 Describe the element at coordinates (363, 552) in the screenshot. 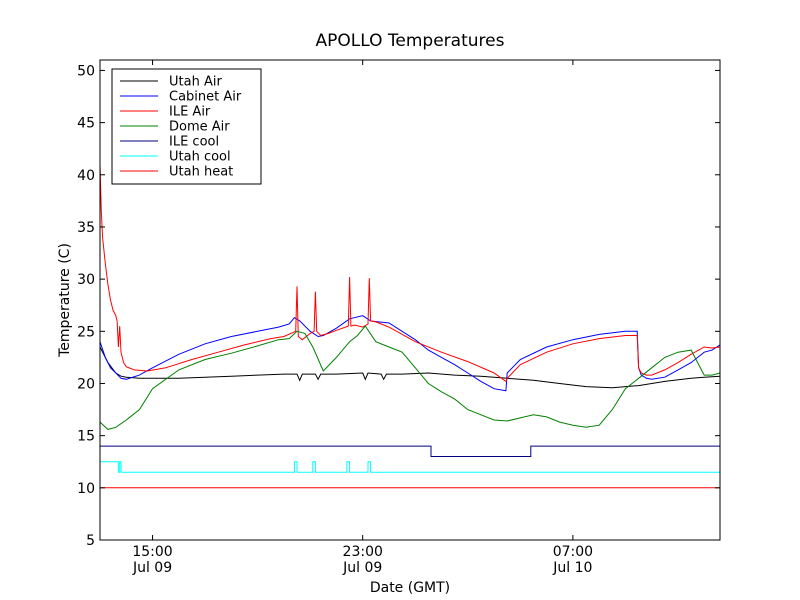

I see `x-tick-label-time: 23:00` at that location.